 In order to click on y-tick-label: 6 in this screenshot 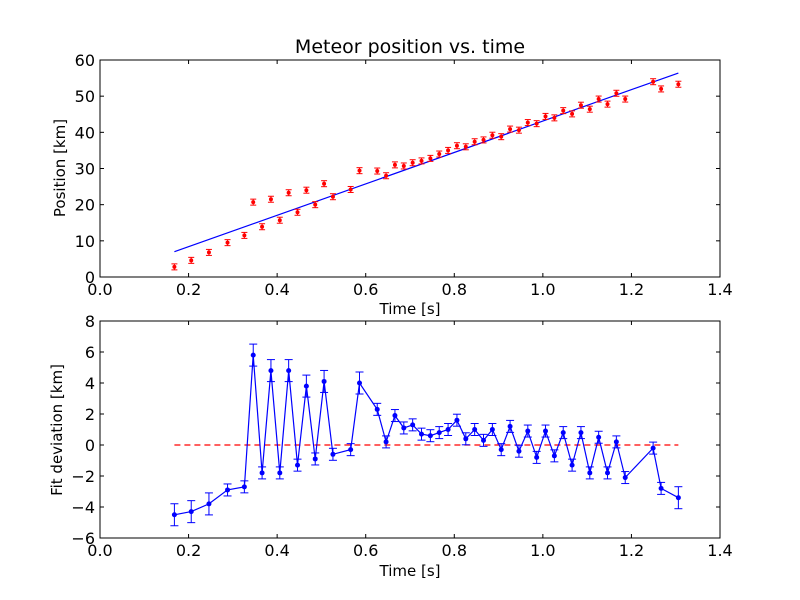, I will do `click(90, 352)`.